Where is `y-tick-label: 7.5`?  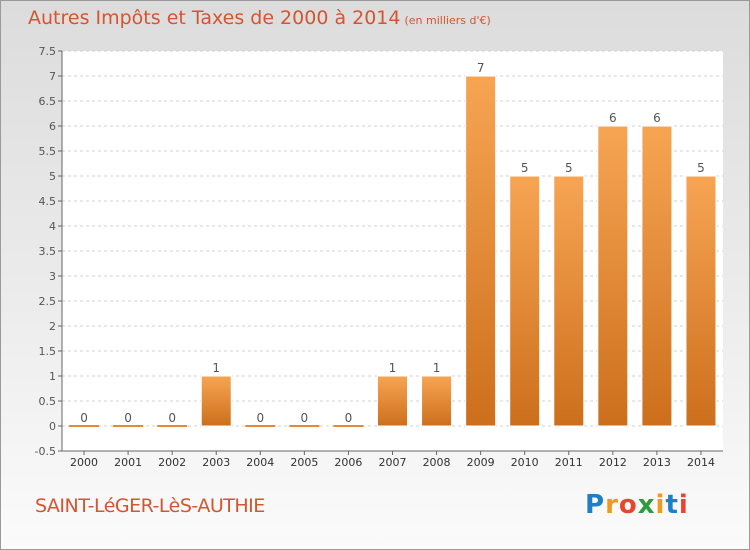
y-tick-label: 7.5 is located at coordinates (48, 51).